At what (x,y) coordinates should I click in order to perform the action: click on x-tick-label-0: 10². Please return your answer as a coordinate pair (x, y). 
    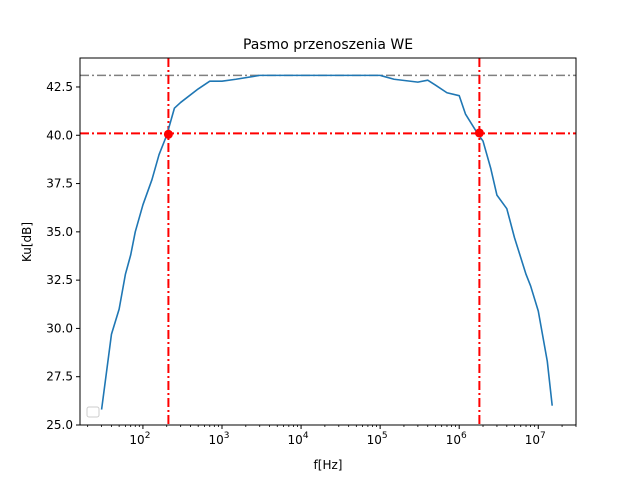
    Looking at the image, I should click on (139, 439).